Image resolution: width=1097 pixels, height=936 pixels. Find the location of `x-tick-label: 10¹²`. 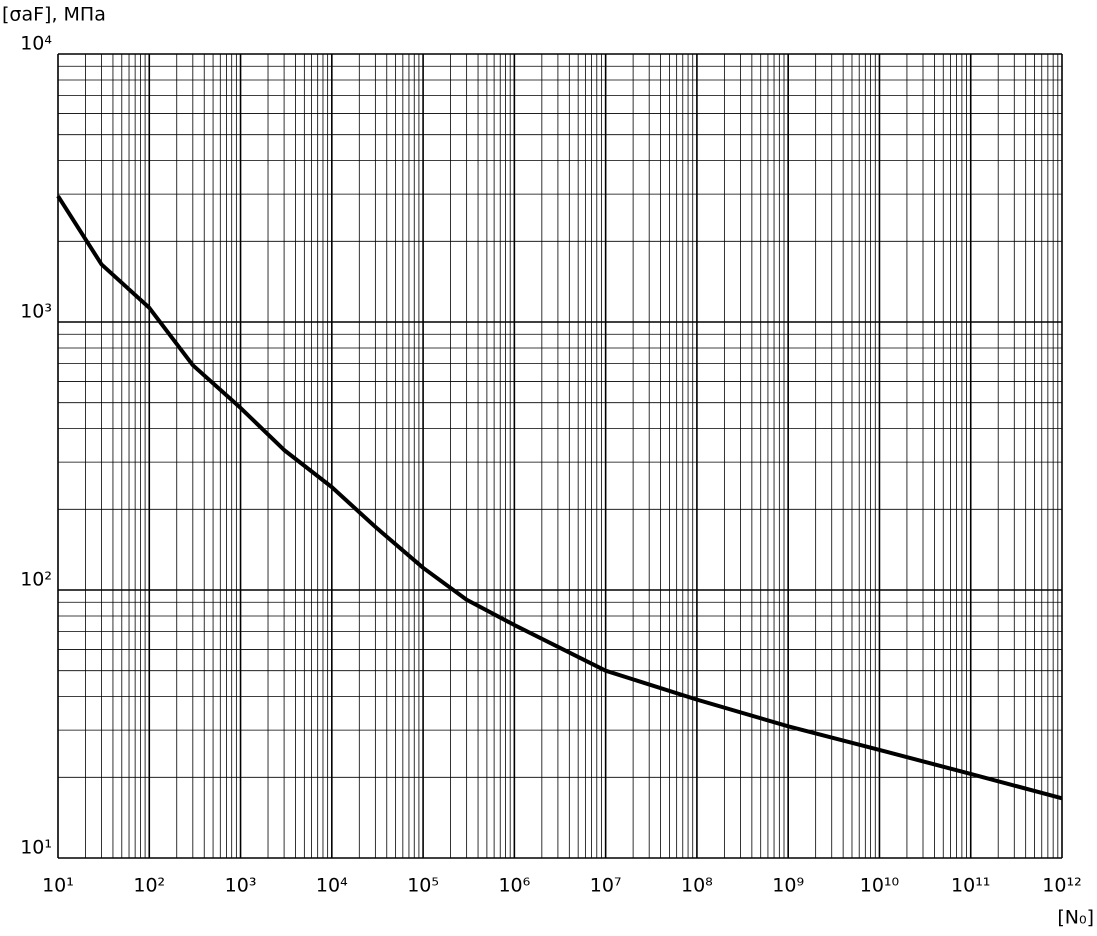

x-tick-label: 10¹² is located at coordinates (1061, 886).